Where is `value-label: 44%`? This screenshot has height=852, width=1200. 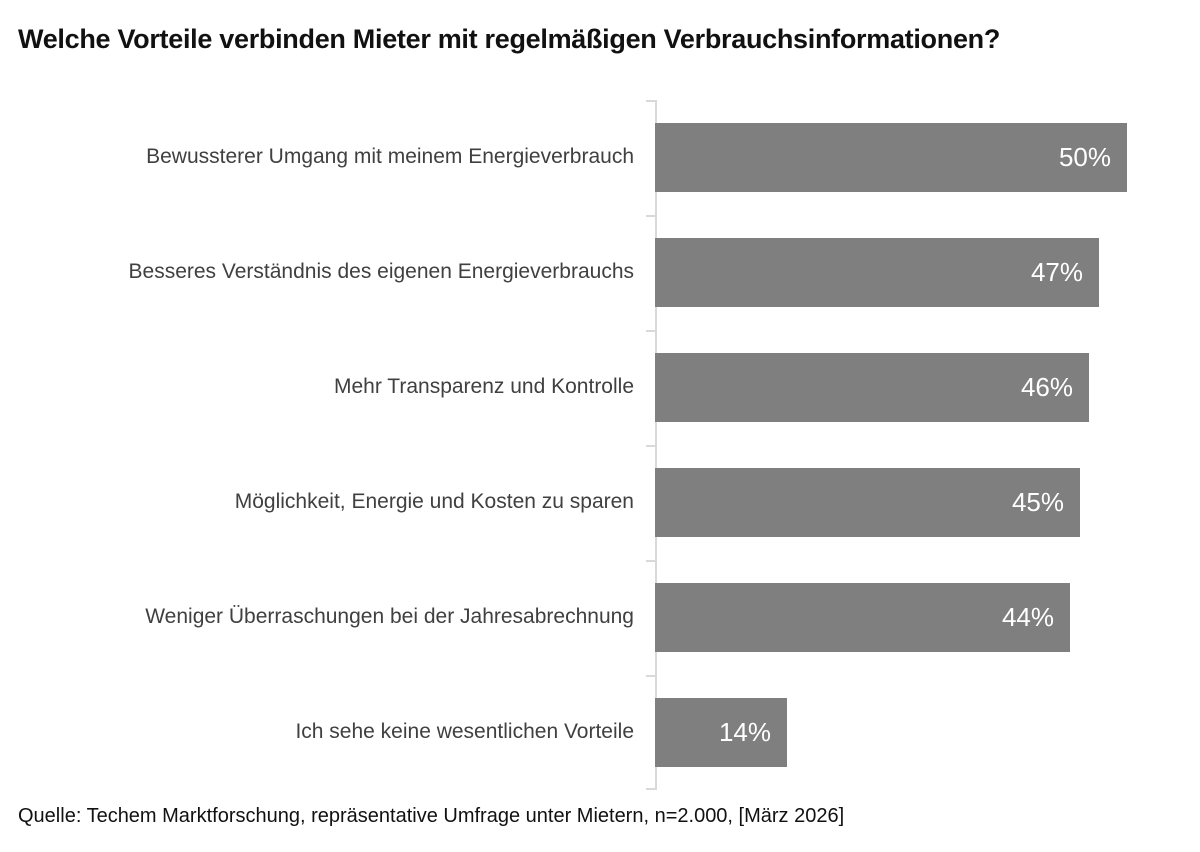 value-label: 44% is located at coordinates (1027, 617).